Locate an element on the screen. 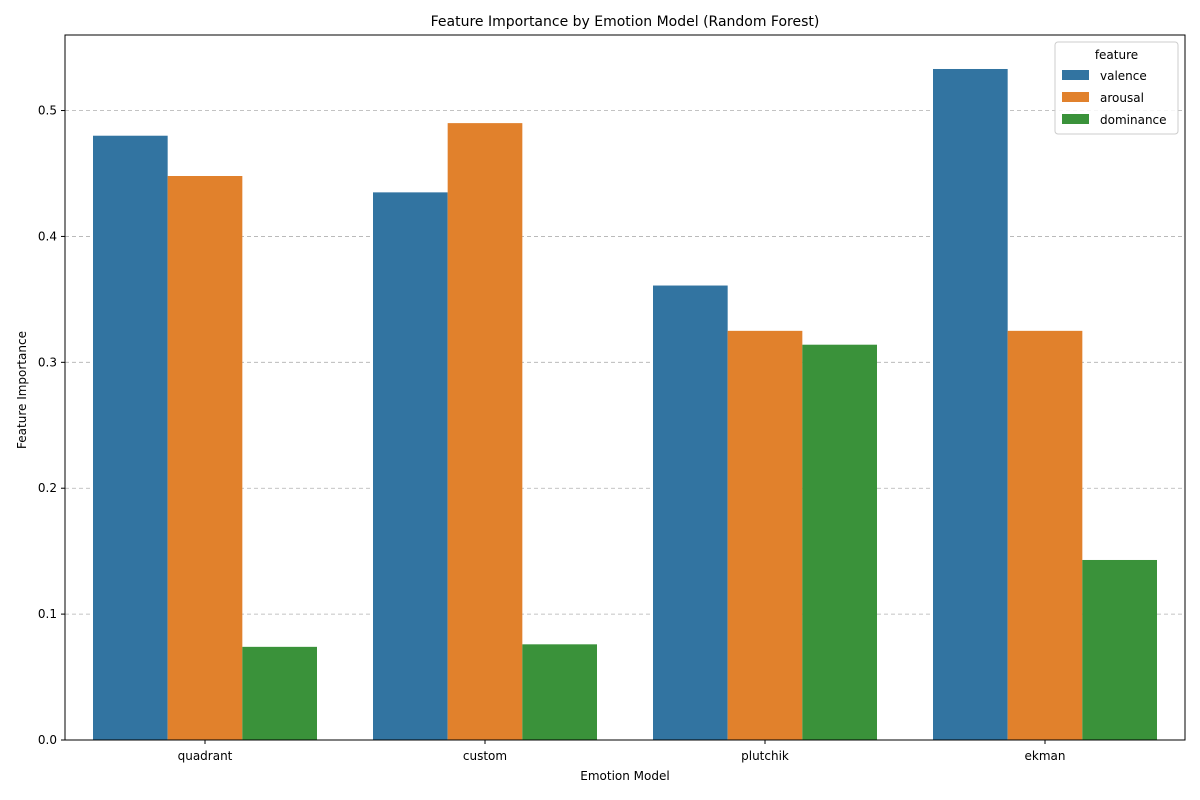 This screenshot has height=800, width=1200. legend-label-arousal: arousal is located at coordinates (1122, 98).